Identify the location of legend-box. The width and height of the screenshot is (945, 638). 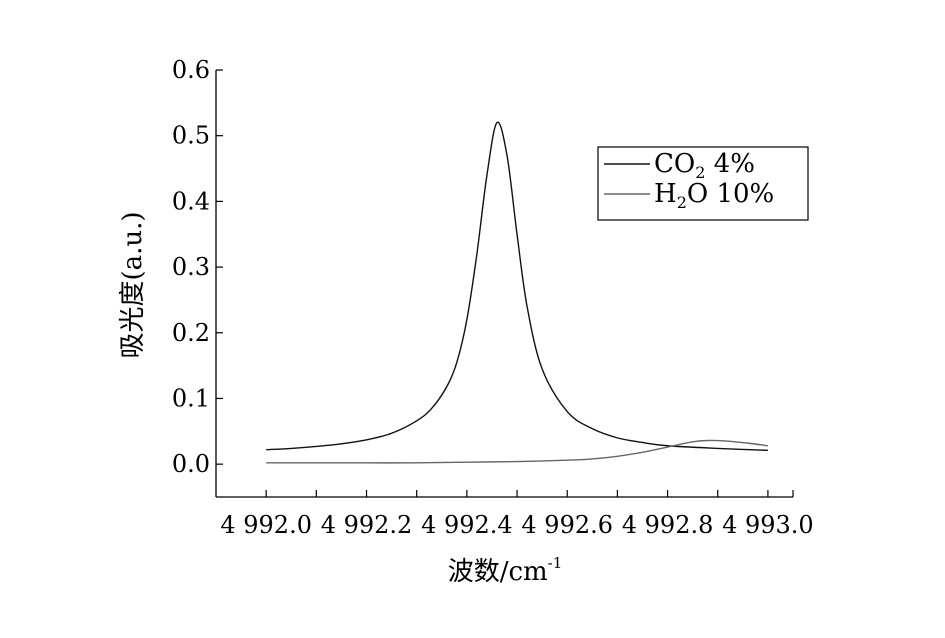
(703, 183).